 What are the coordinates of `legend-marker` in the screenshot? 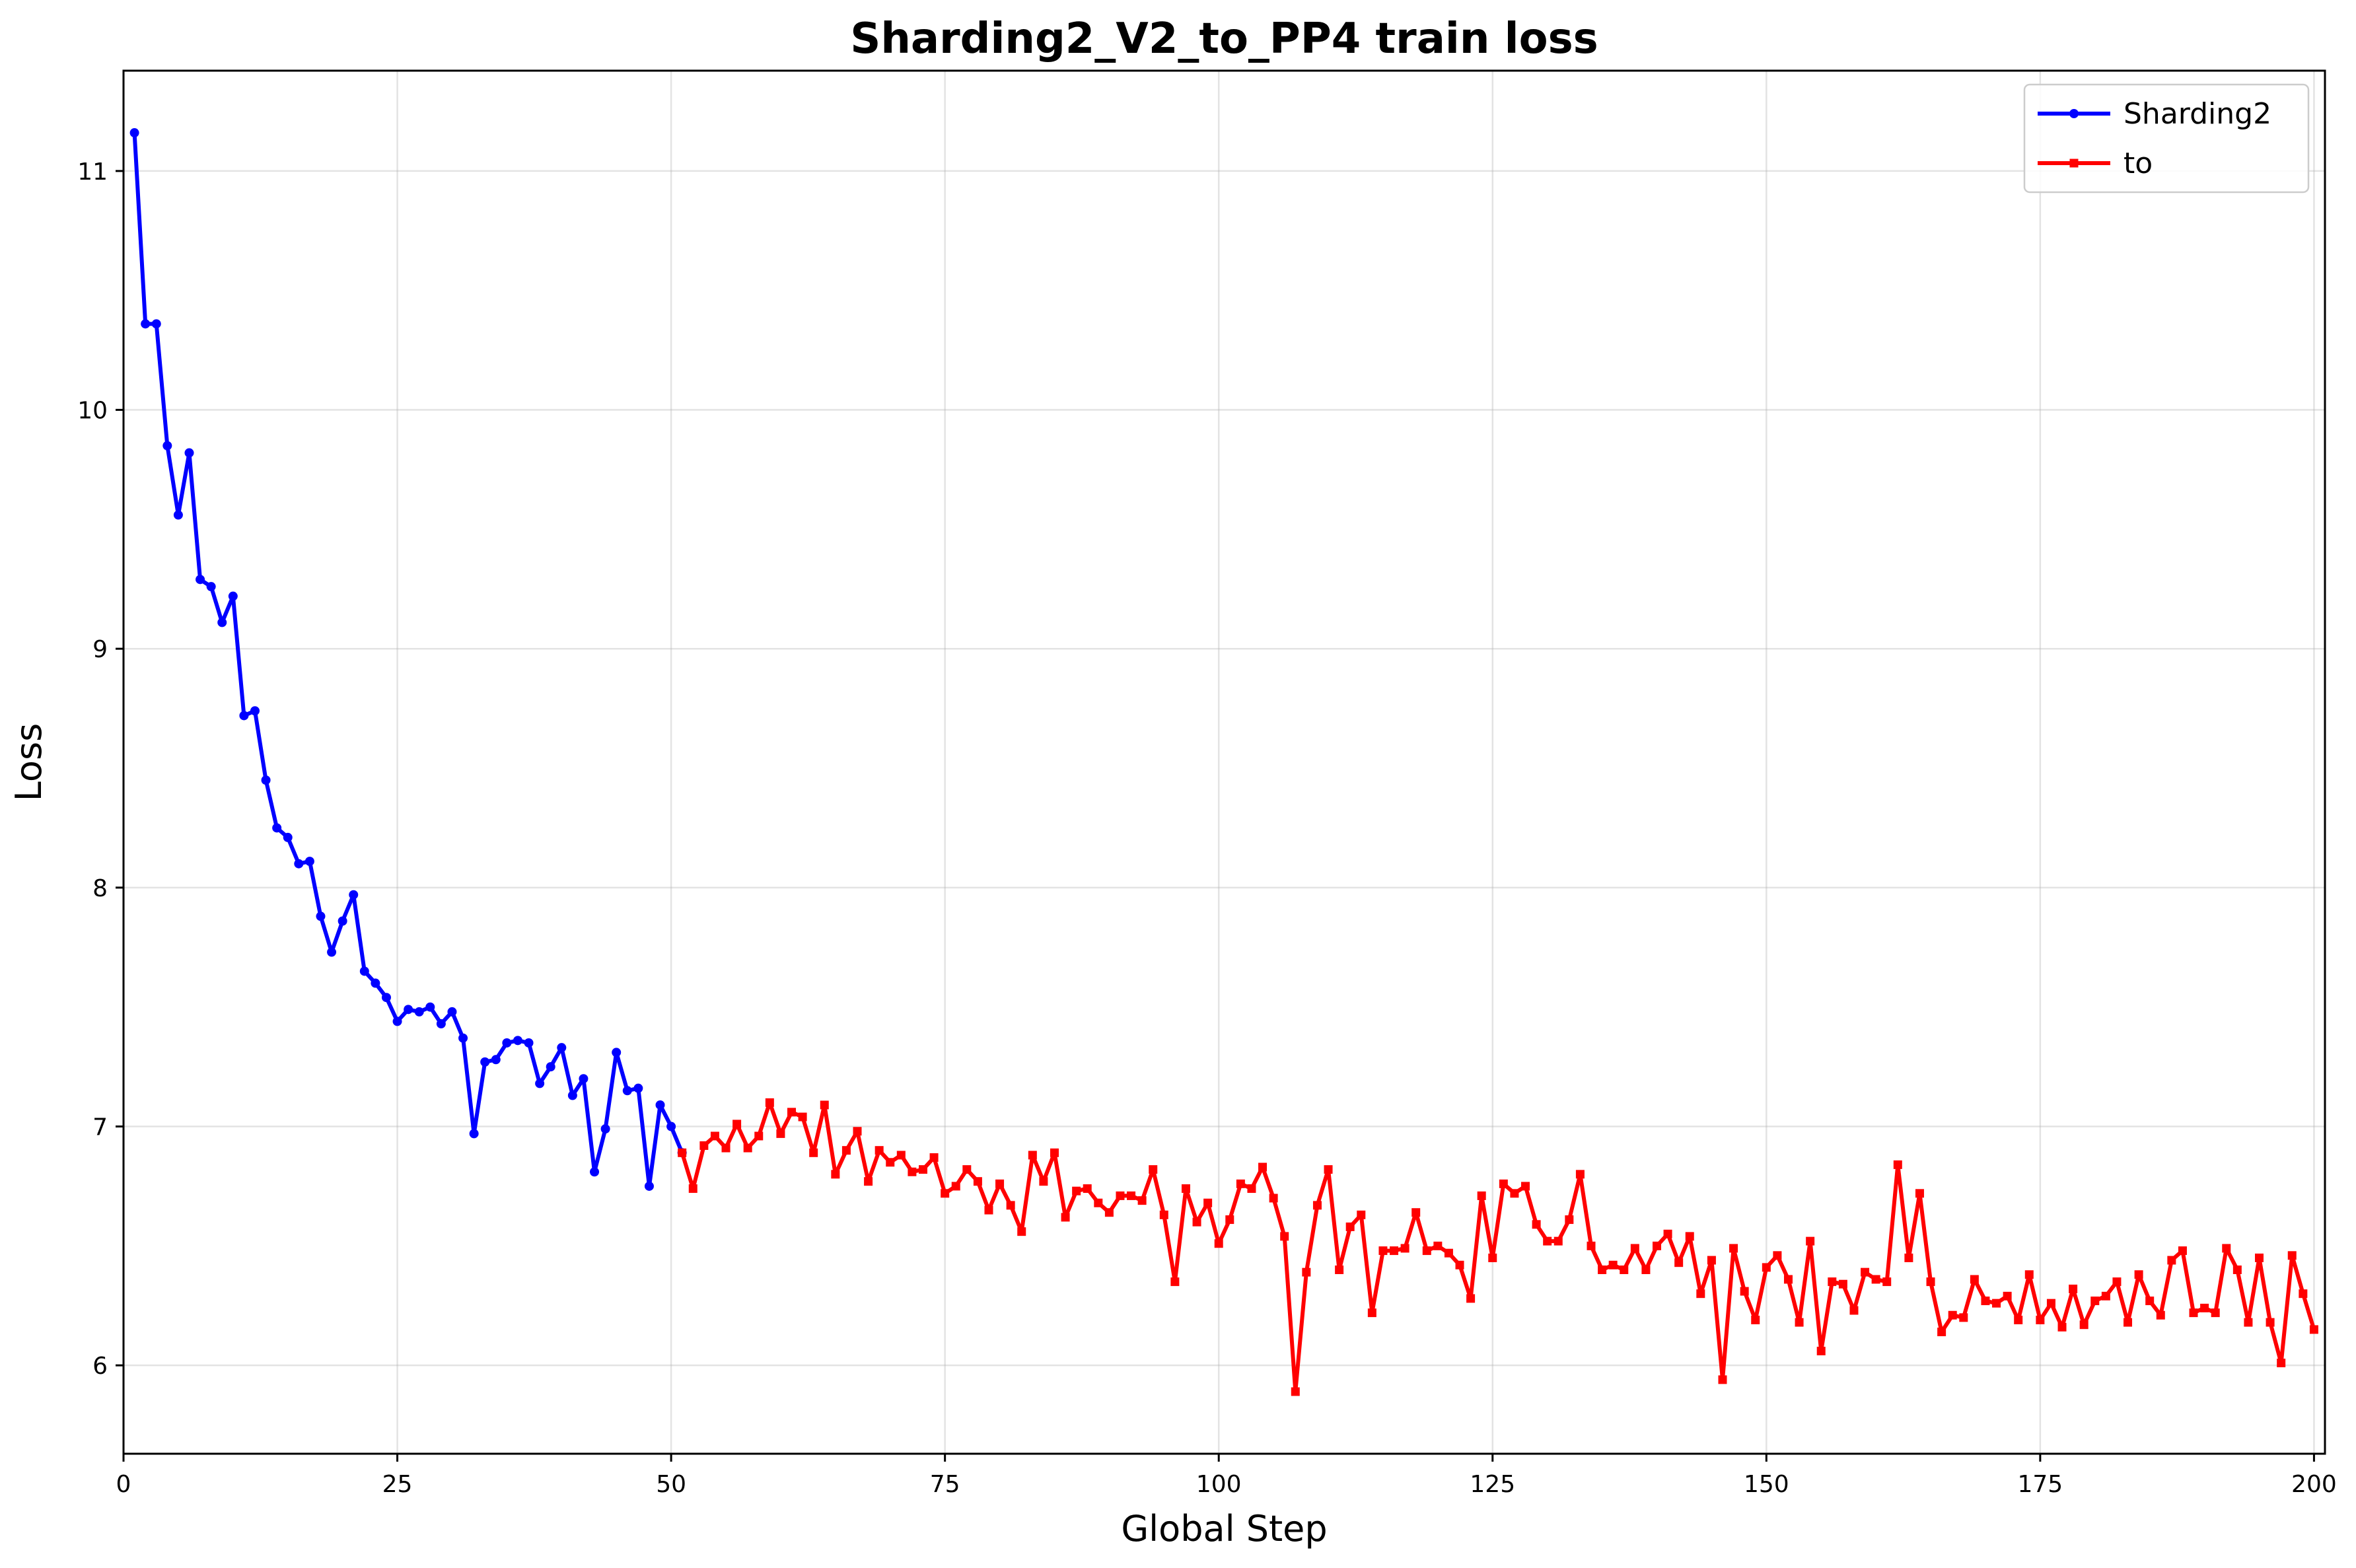 It's located at (2074, 163).